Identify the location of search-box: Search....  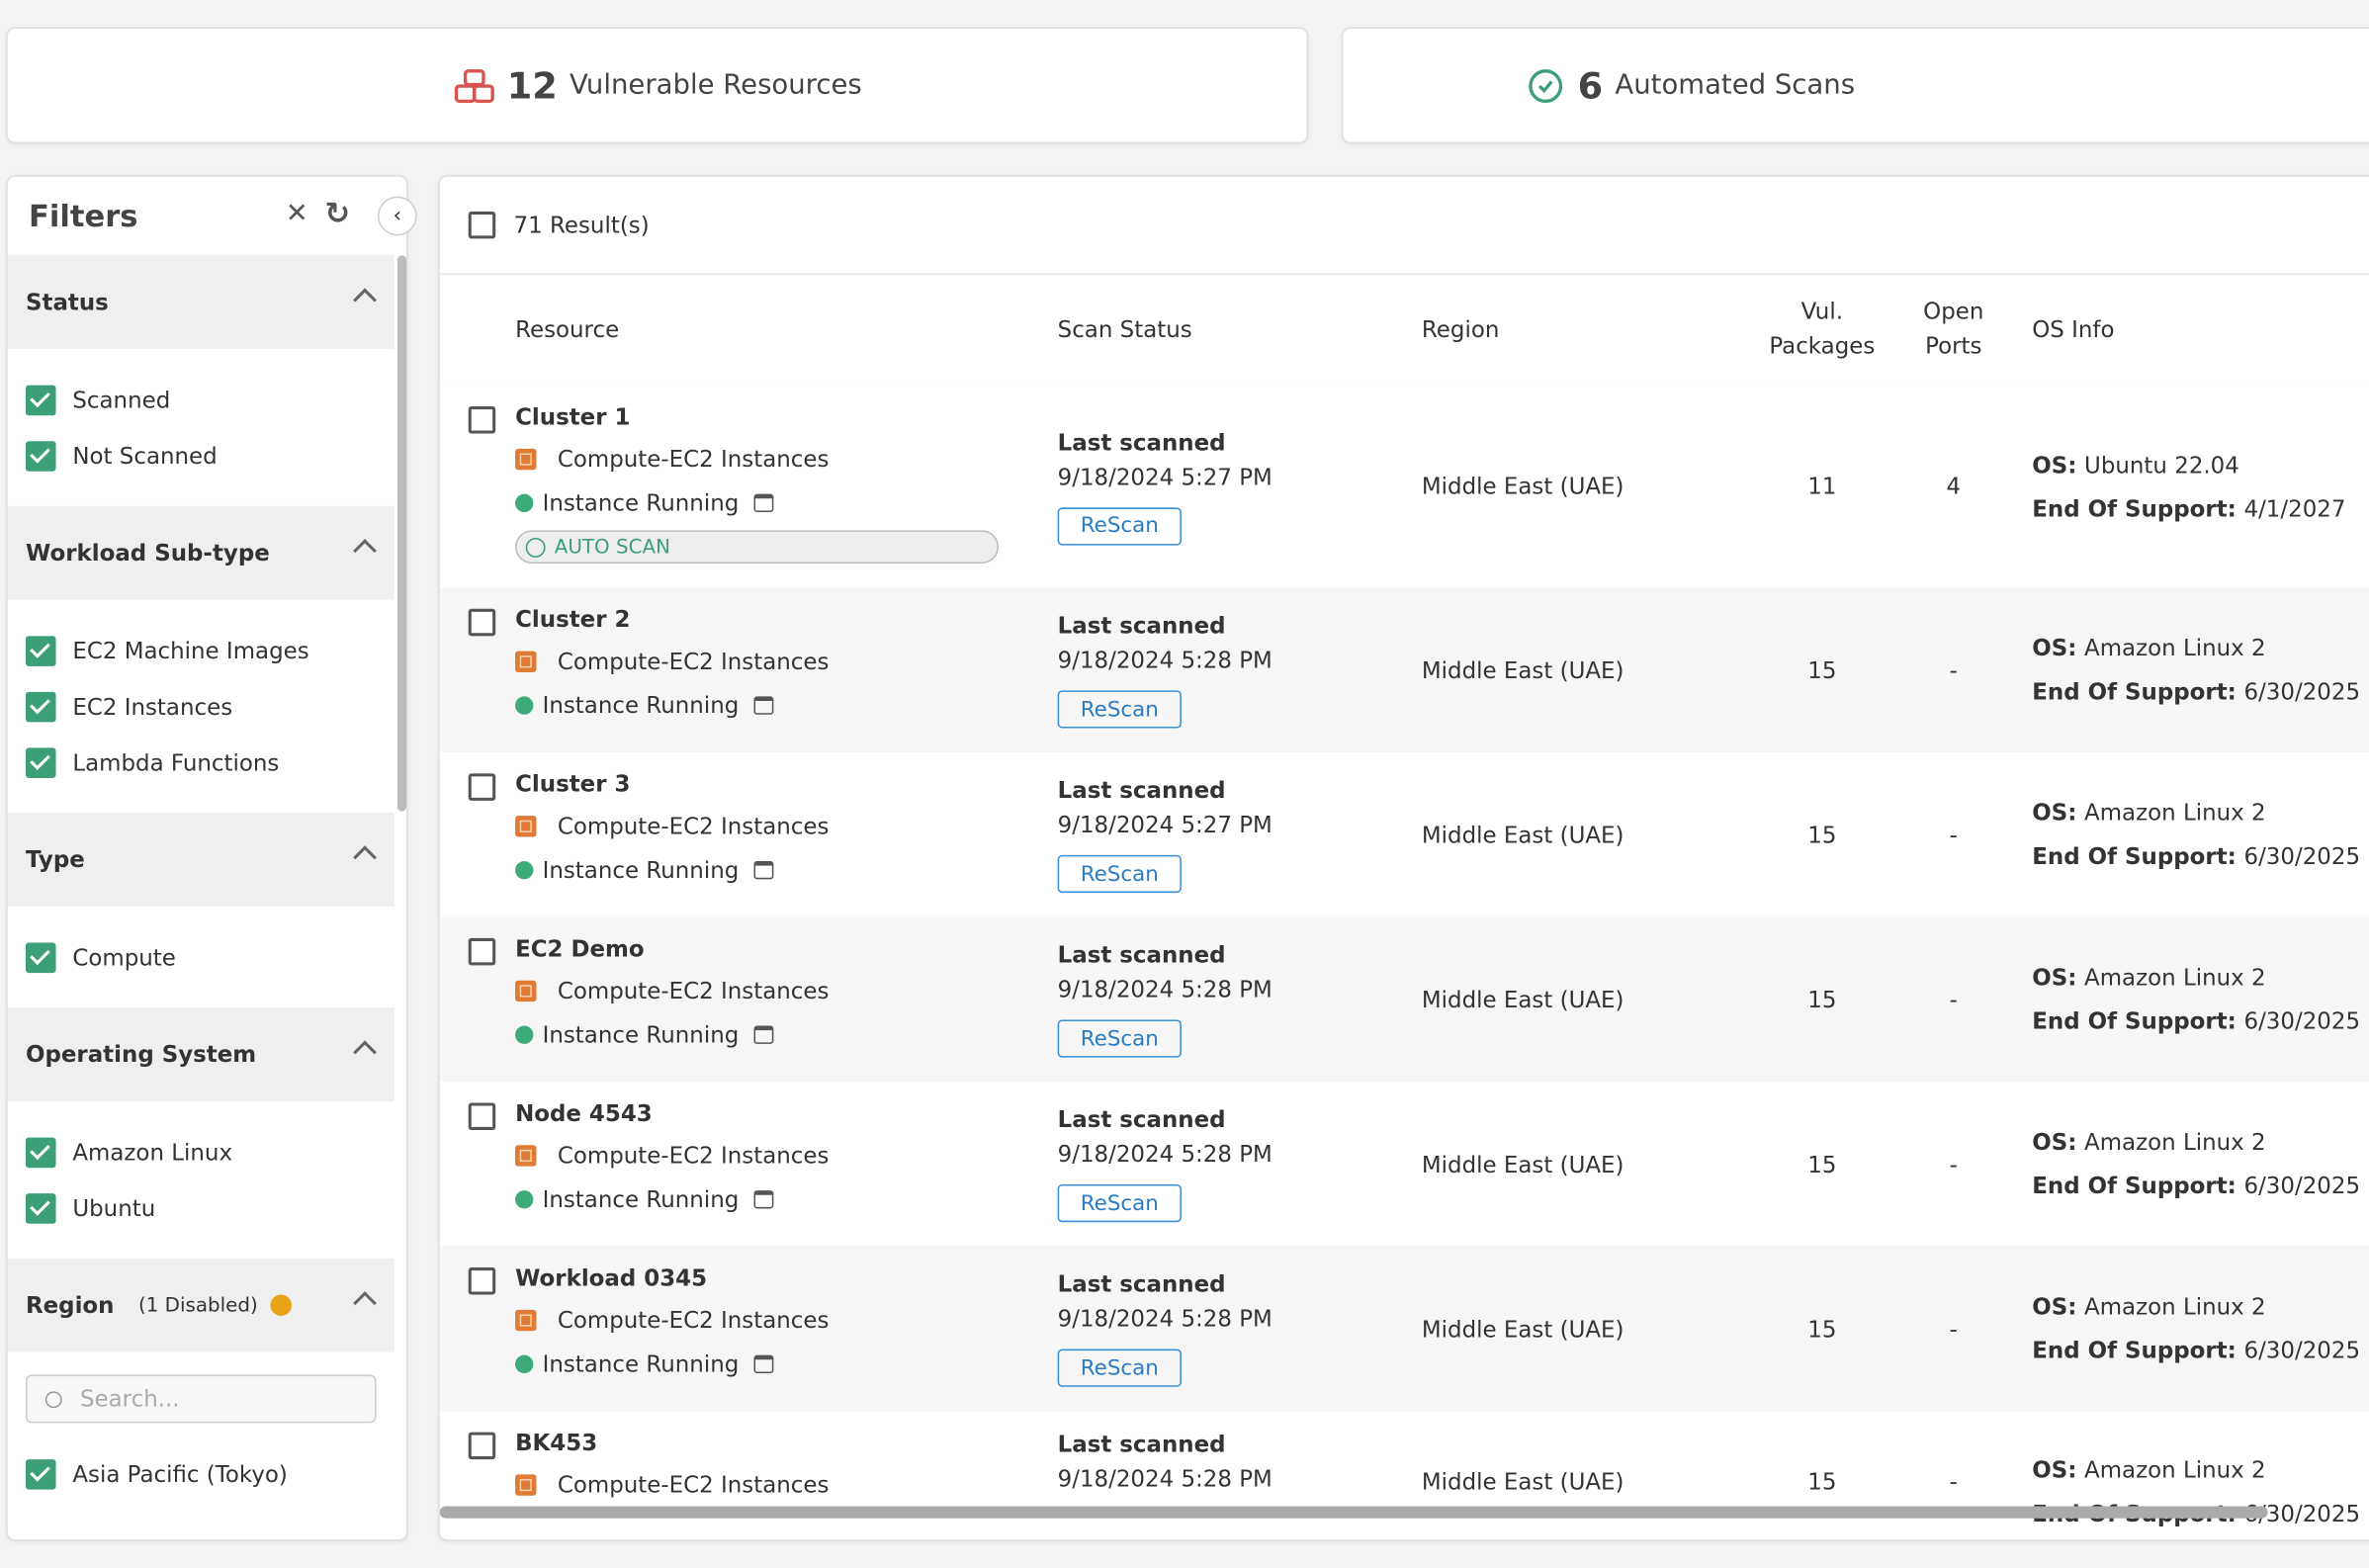
(202, 1400).